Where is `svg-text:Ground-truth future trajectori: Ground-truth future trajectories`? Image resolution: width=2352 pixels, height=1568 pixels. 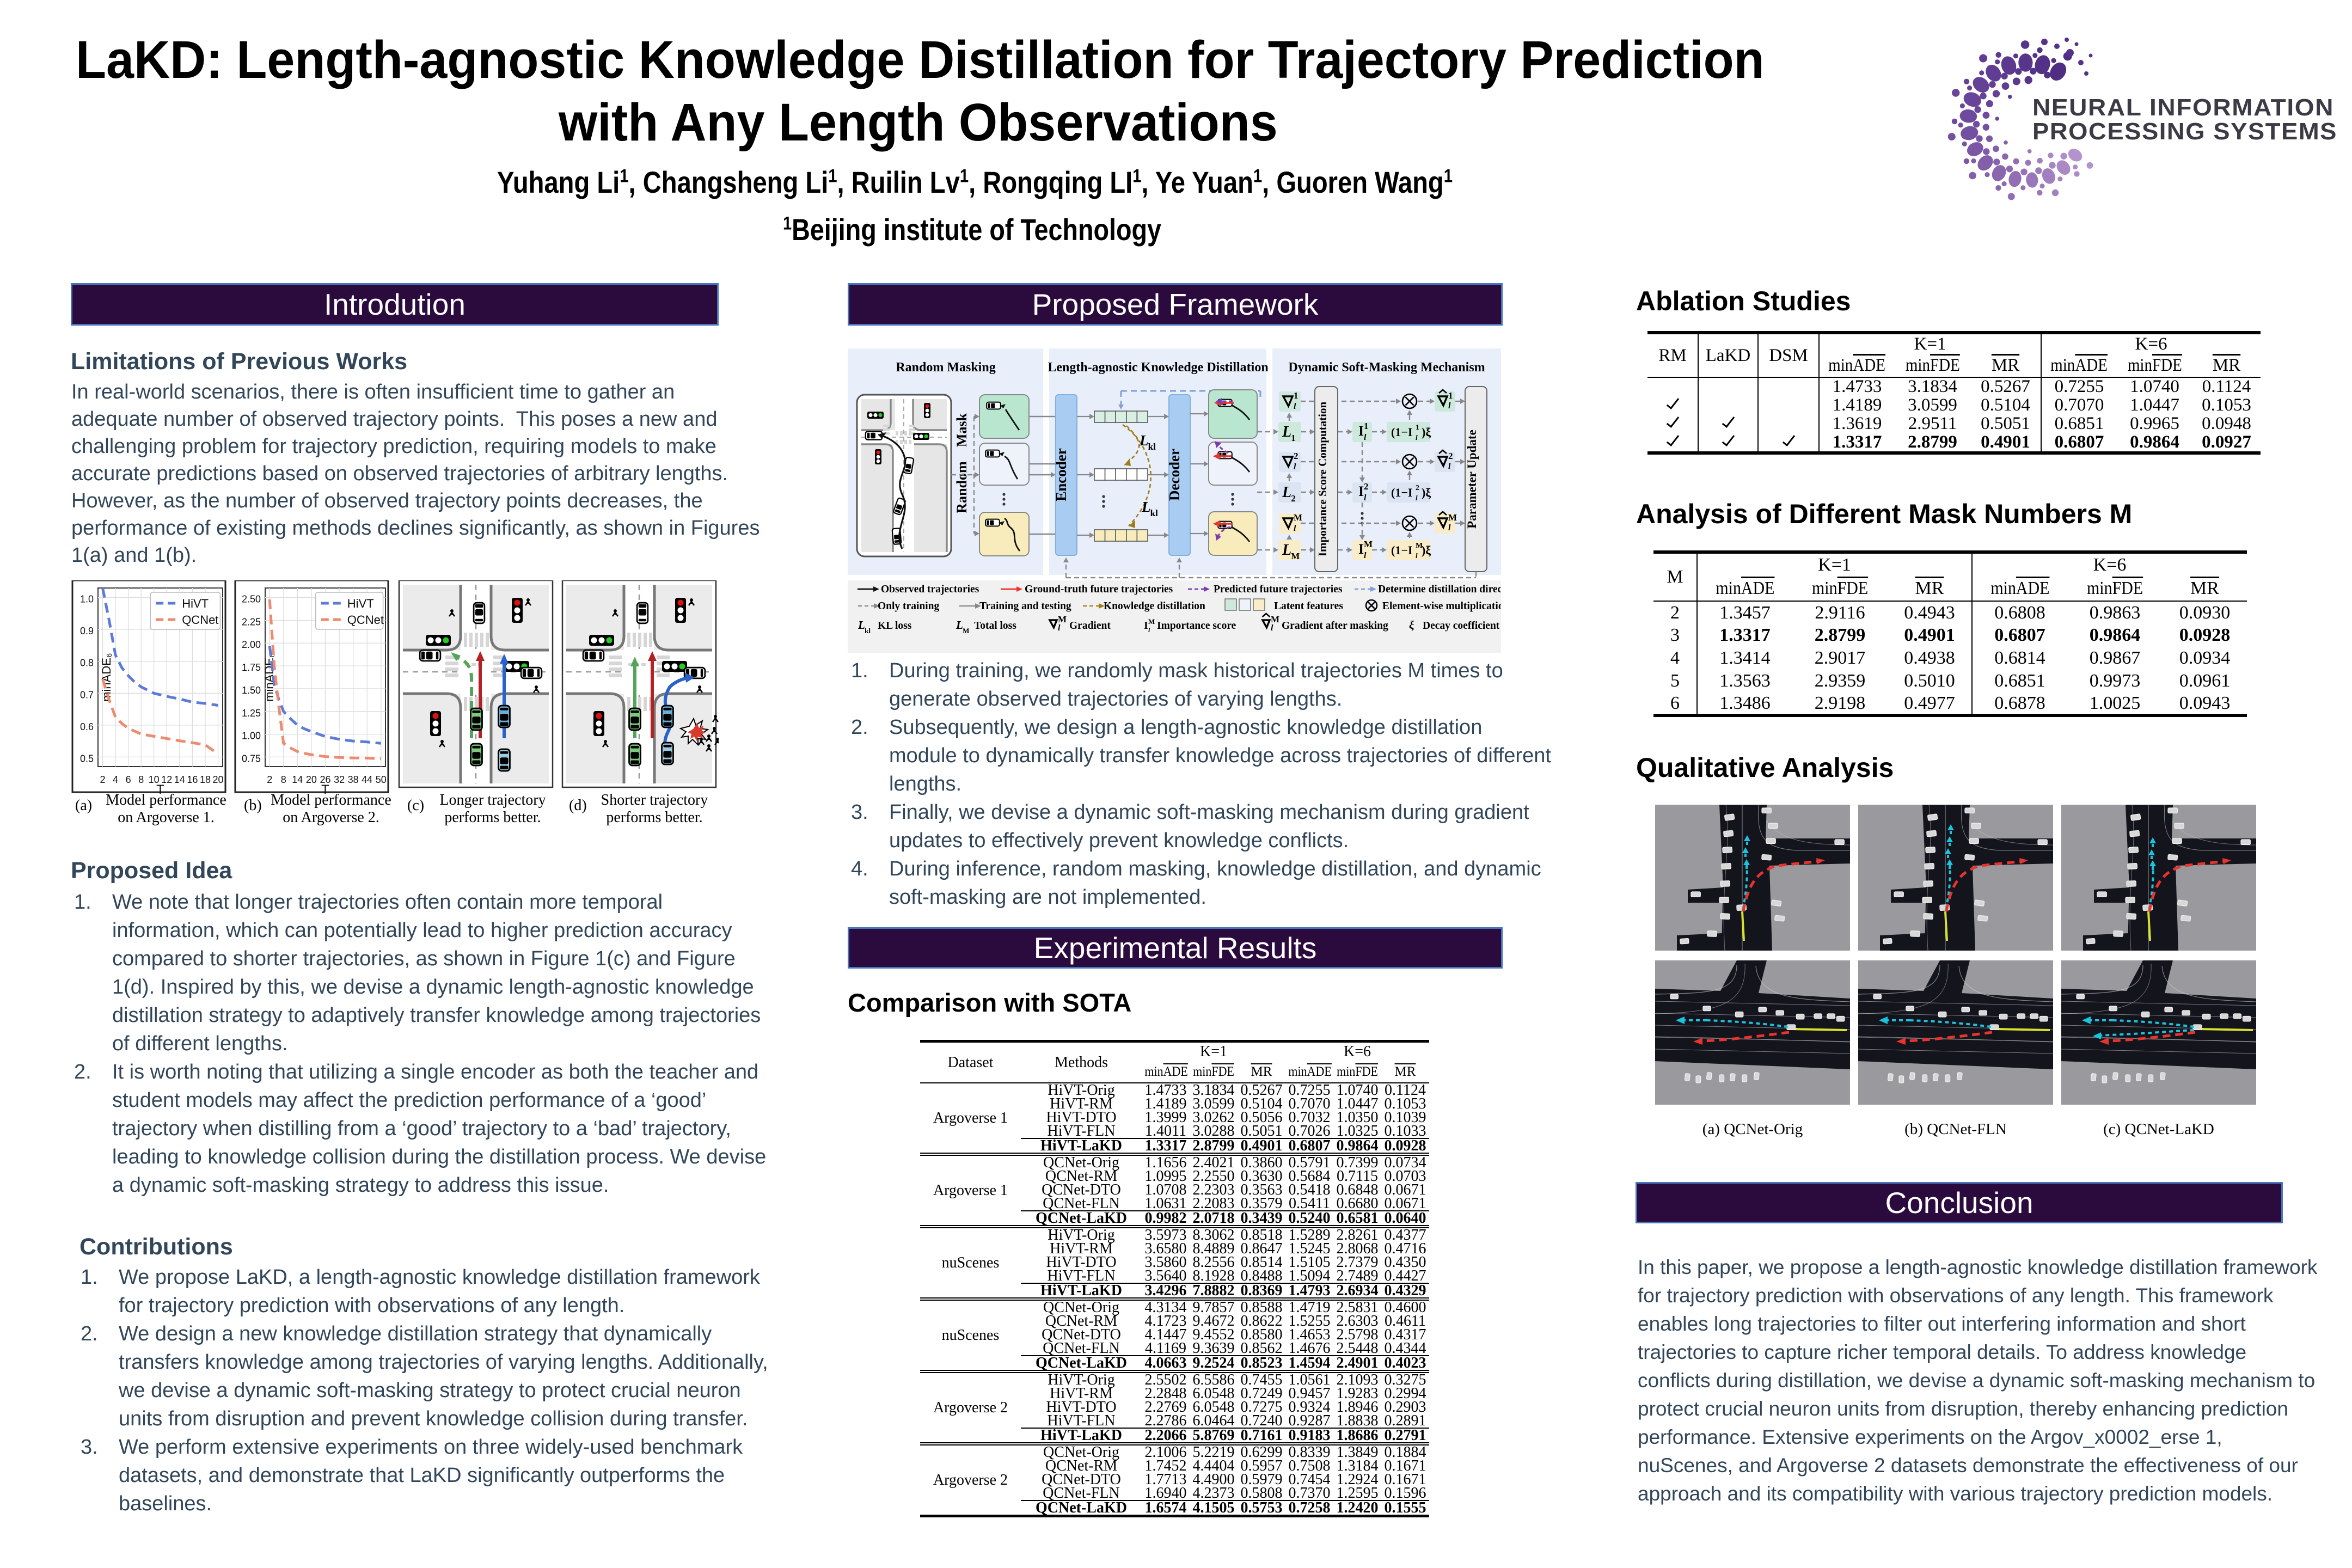
svg-text:Ground-truth future trajectori: Ground-truth future trajectories is located at coordinates (1099, 589).